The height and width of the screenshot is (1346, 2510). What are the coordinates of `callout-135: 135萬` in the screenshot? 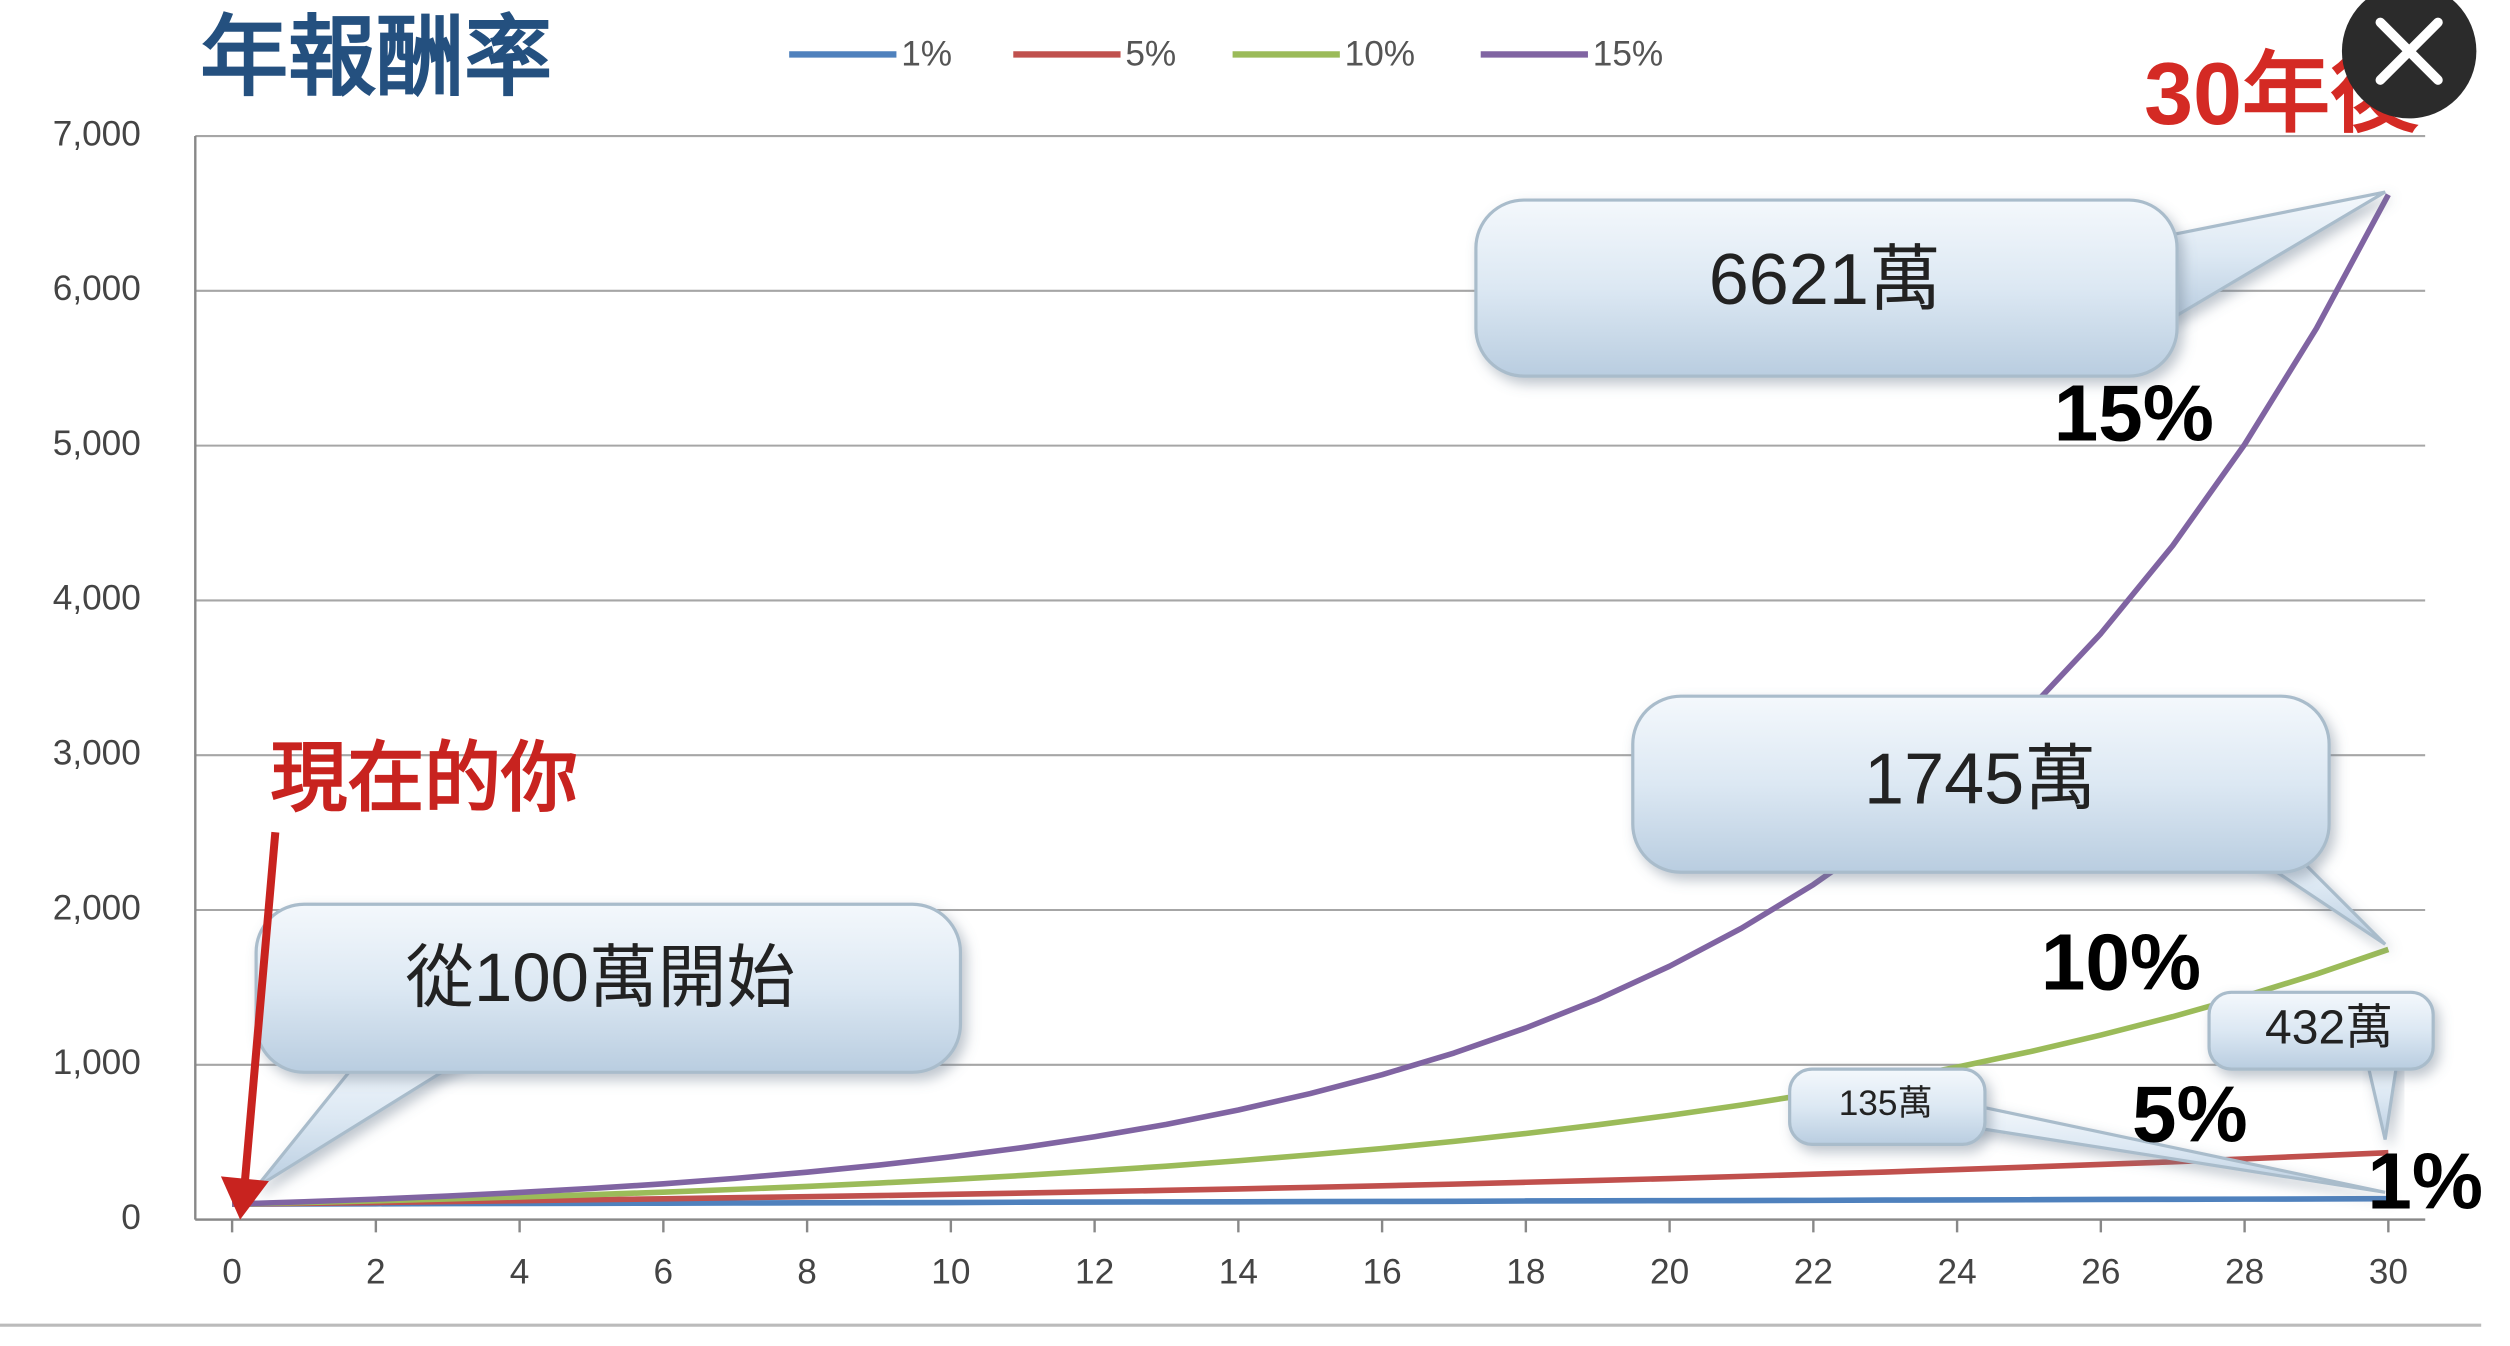 It's located at (2087, 1130).